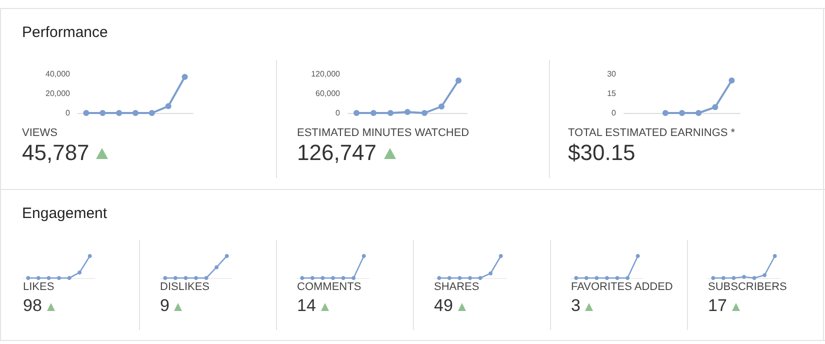  Describe the element at coordinates (32, 305) in the screenshot. I see `text: 98` at that location.